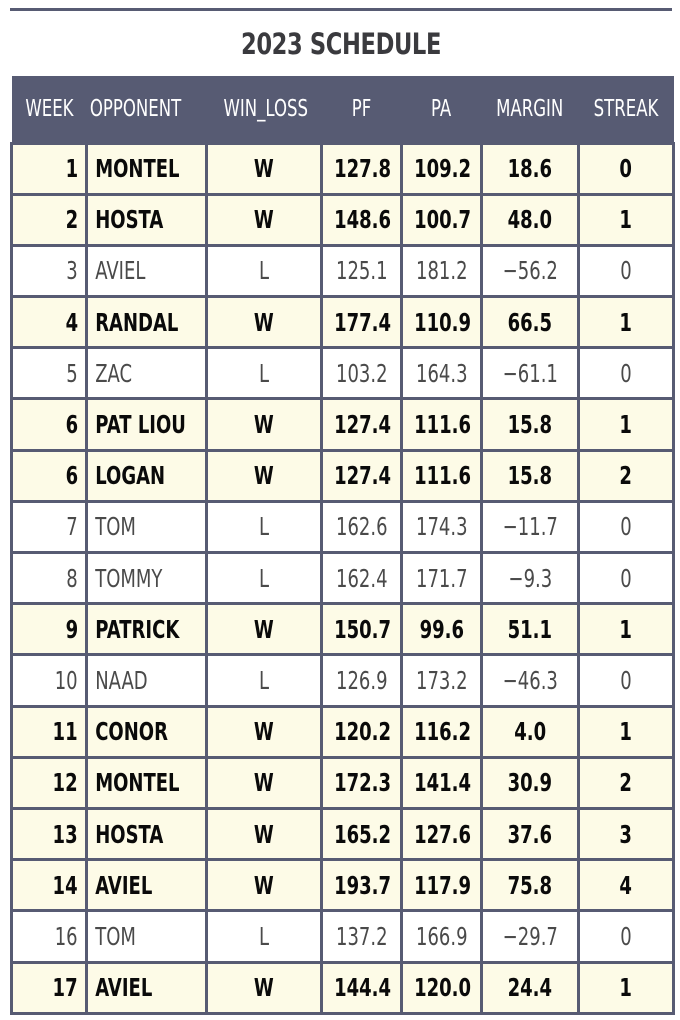 Image resolution: width=680 pixels, height=1020 pixels. Describe the element at coordinates (441, 885) in the screenshot. I see `pa-cell: 117.9` at that location.